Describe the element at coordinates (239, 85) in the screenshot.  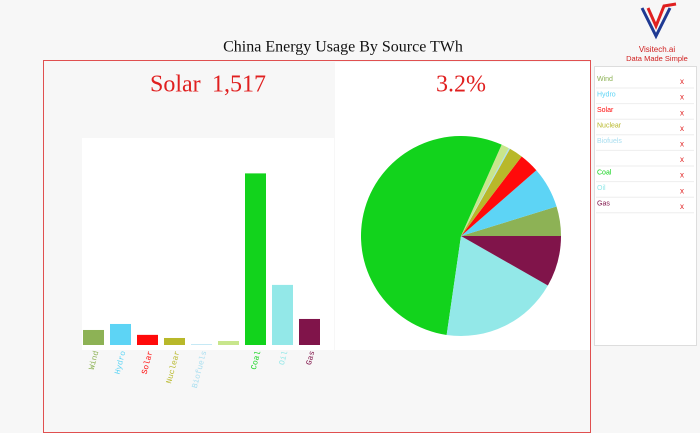
I see `highlight-value: 1,517` at that location.